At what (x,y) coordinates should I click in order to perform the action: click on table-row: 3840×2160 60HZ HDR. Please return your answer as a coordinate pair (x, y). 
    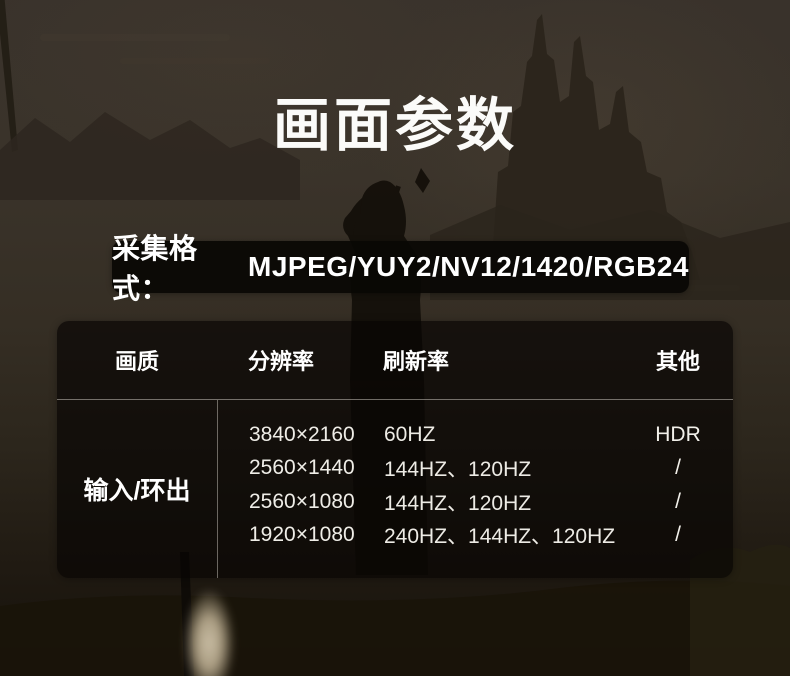
    Looking at the image, I should click on (475, 435).